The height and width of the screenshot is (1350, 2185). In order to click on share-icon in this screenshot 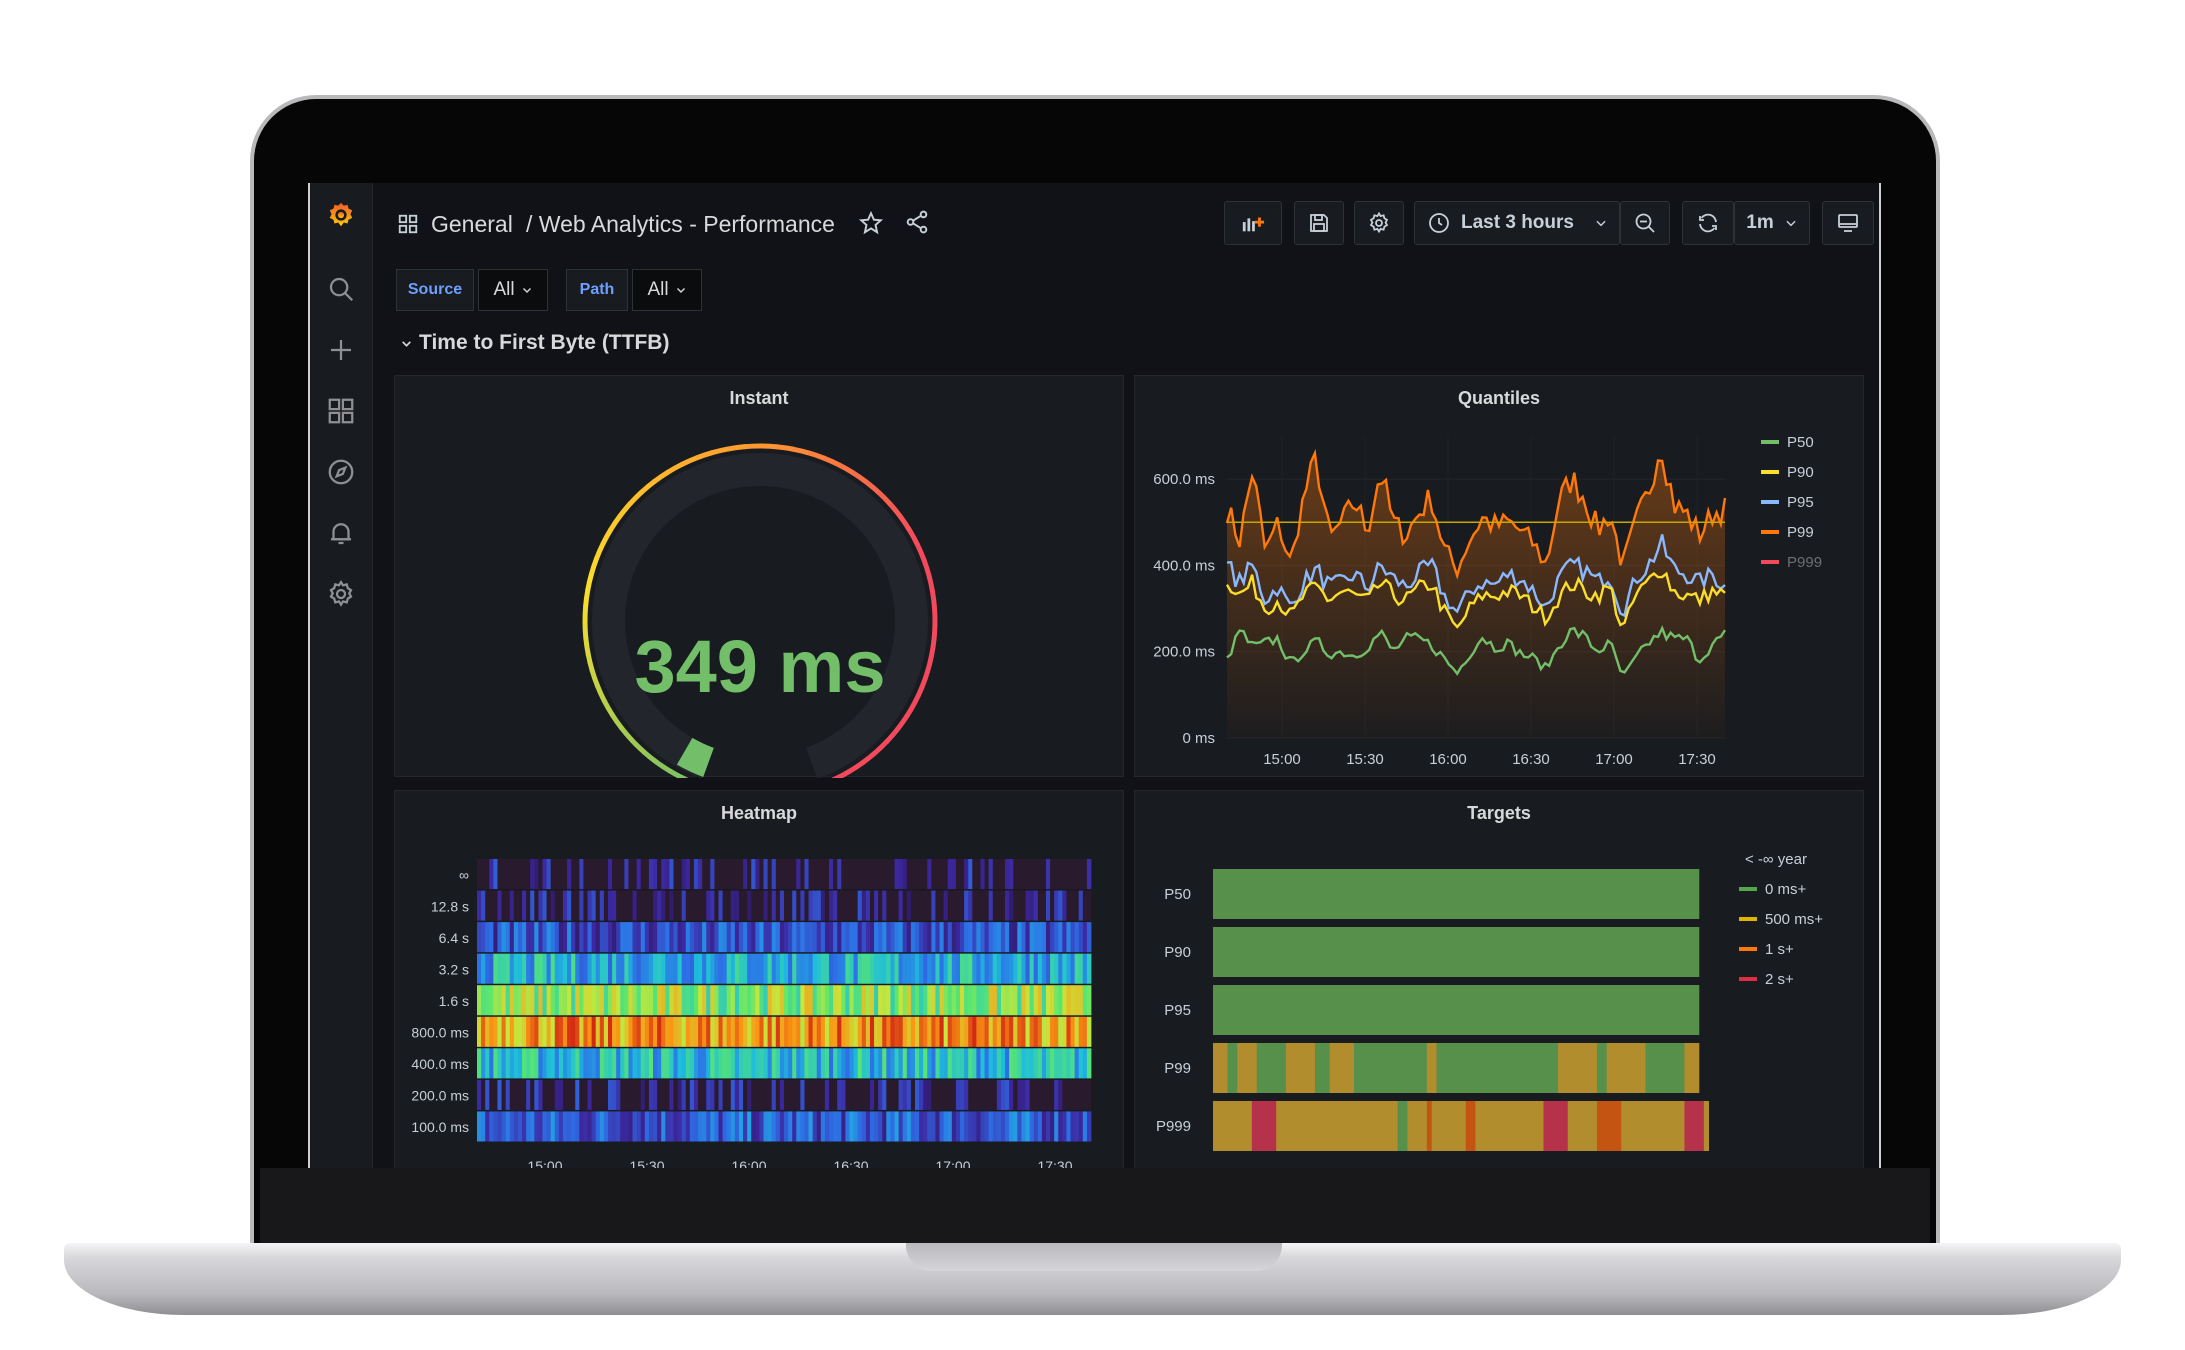, I will do `click(917, 224)`.